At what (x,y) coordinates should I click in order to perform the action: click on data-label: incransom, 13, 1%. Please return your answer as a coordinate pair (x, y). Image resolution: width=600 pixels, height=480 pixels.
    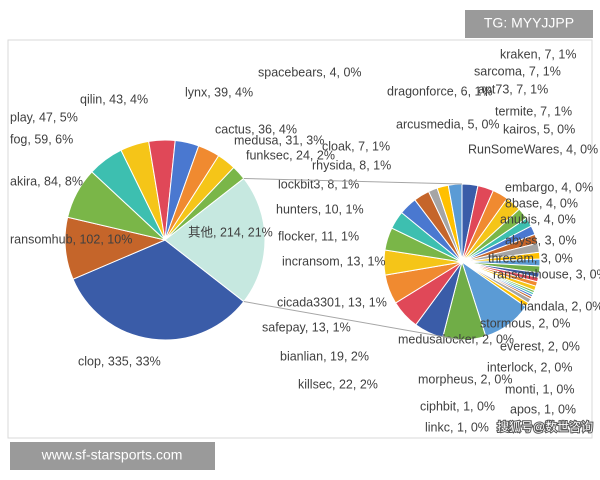
    Looking at the image, I should click on (334, 261).